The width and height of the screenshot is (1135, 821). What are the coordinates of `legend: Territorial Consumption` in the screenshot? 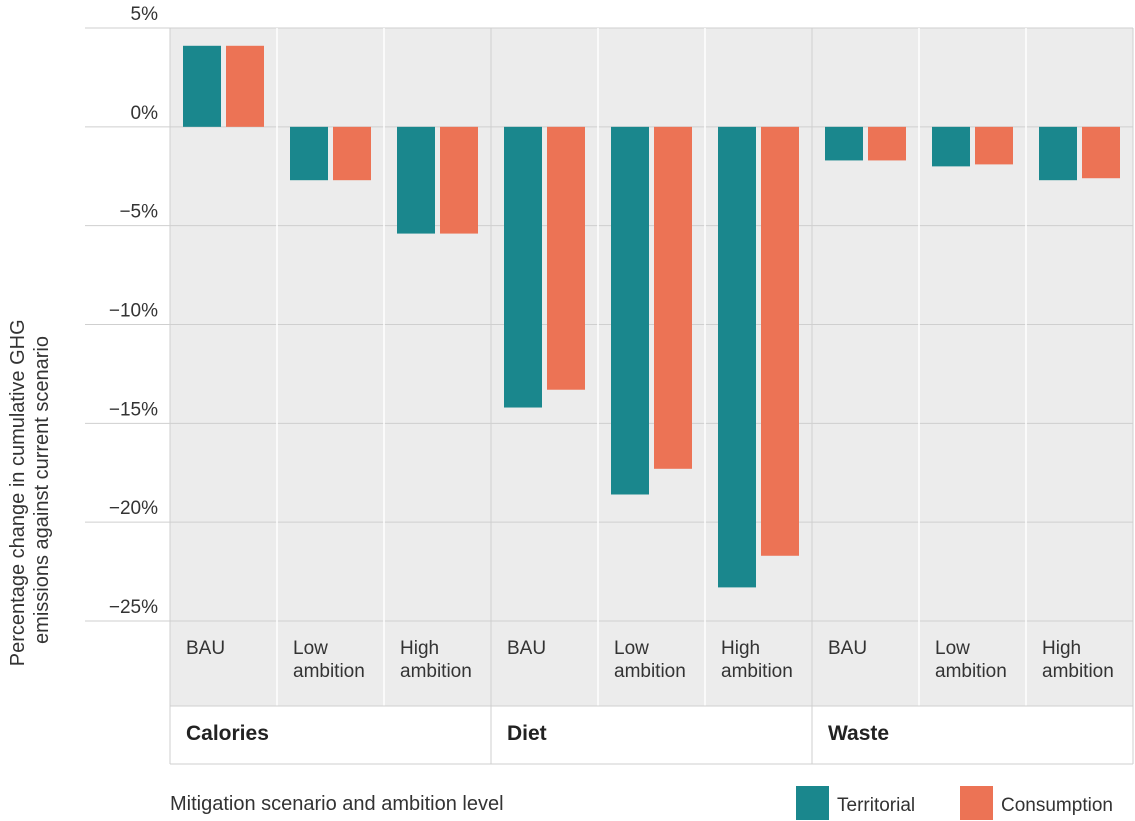 It's located at (954, 803).